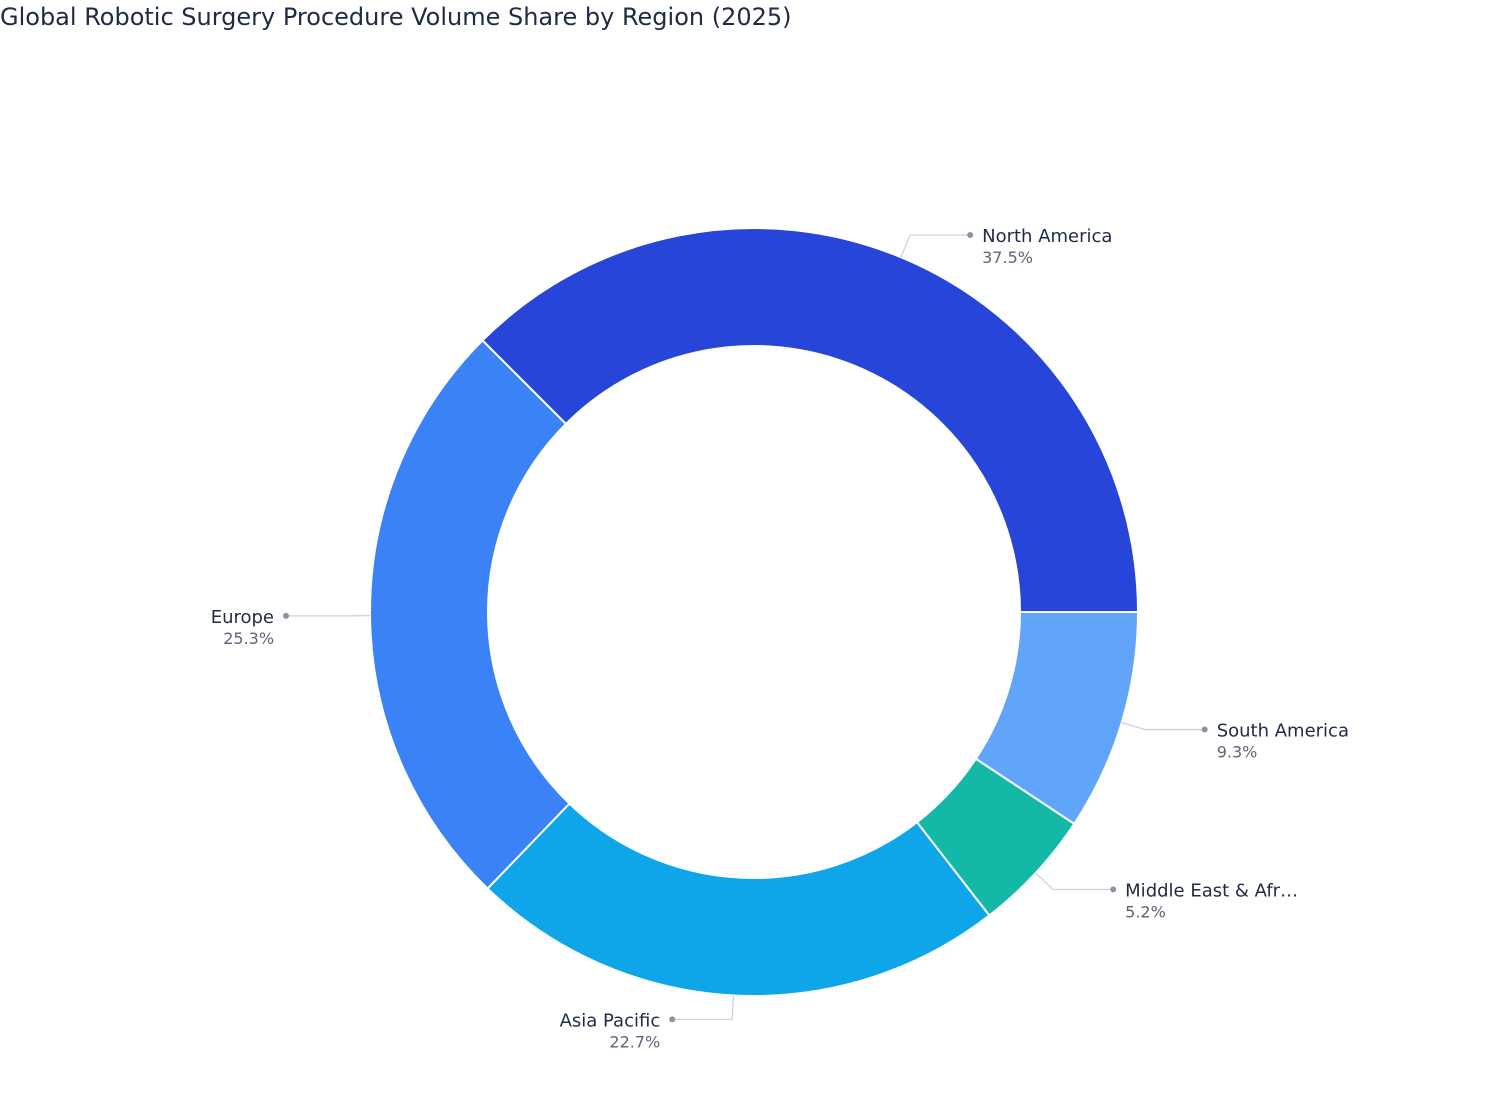 This screenshot has width=1508, height=1120. What do you see at coordinates (610, 1020) in the screenshot?
I see `slice-label: Asia Pacific` at bounding box center [610, 1020].